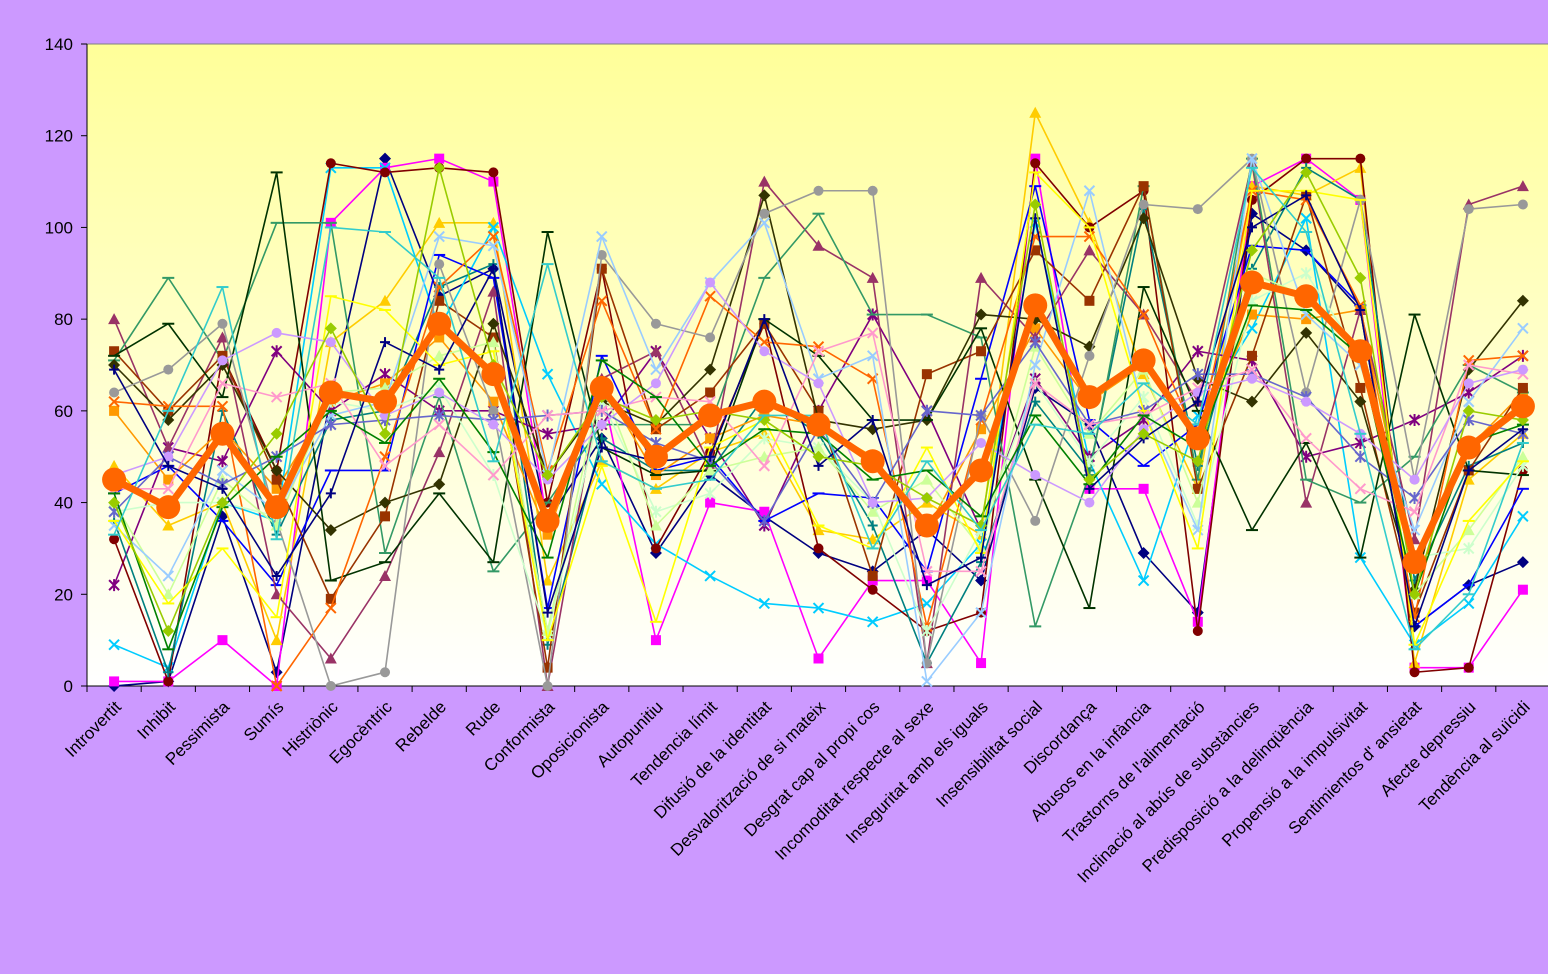  What do you see at coordinates (68, 686) in the screenshot?
I see `y-tick-label: 0` at bounding box center [68, 686].